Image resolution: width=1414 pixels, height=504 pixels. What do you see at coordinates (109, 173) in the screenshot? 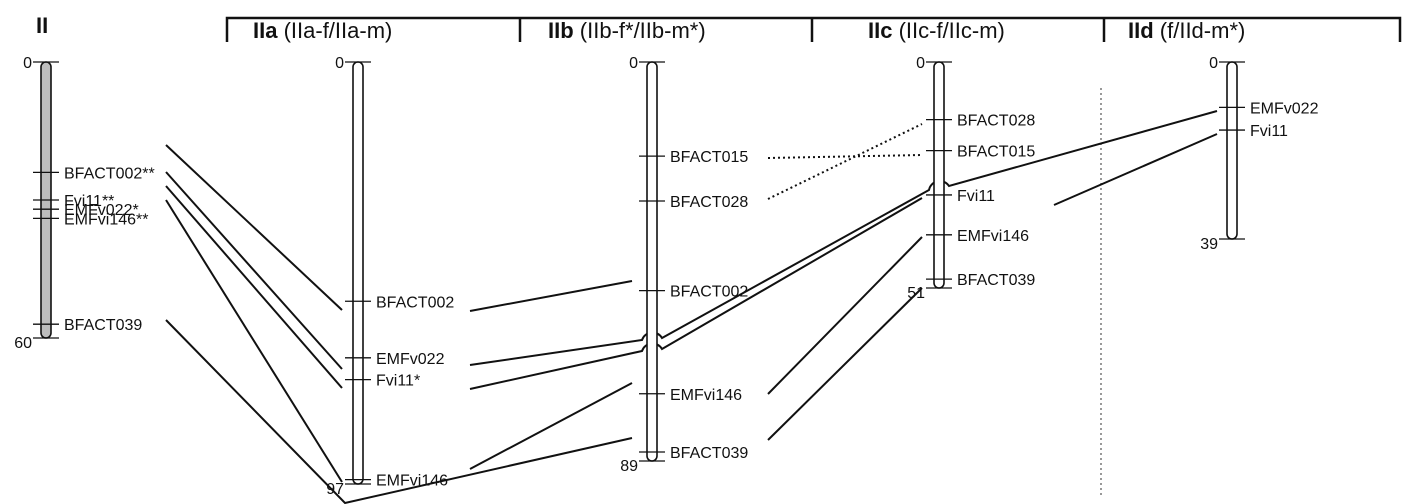
I see `marker-label: BFACT002**` at bounding box center [109, 173].